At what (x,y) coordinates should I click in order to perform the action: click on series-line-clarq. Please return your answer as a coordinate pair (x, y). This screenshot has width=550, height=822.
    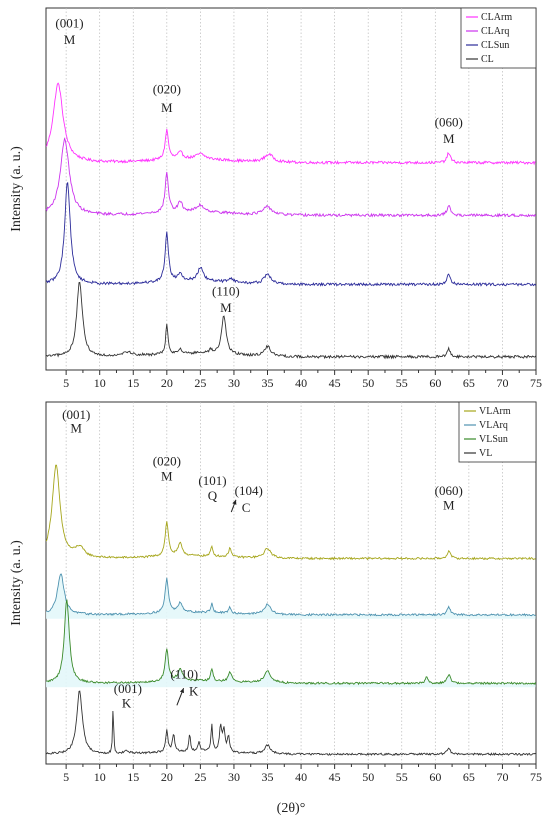
    Looking at the image, I should click on (291, 177).